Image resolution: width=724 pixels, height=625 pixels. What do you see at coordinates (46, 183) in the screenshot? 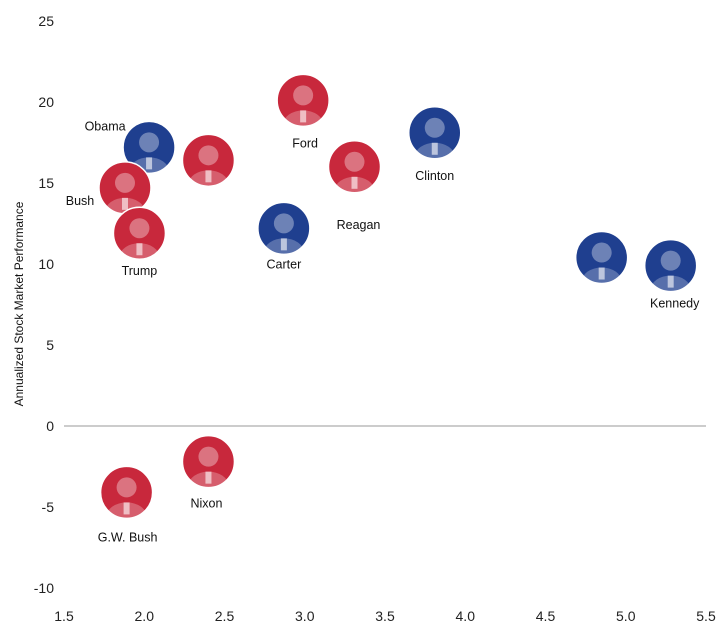
I see `y-tick-label: 15` at bounding box center [46, 183].